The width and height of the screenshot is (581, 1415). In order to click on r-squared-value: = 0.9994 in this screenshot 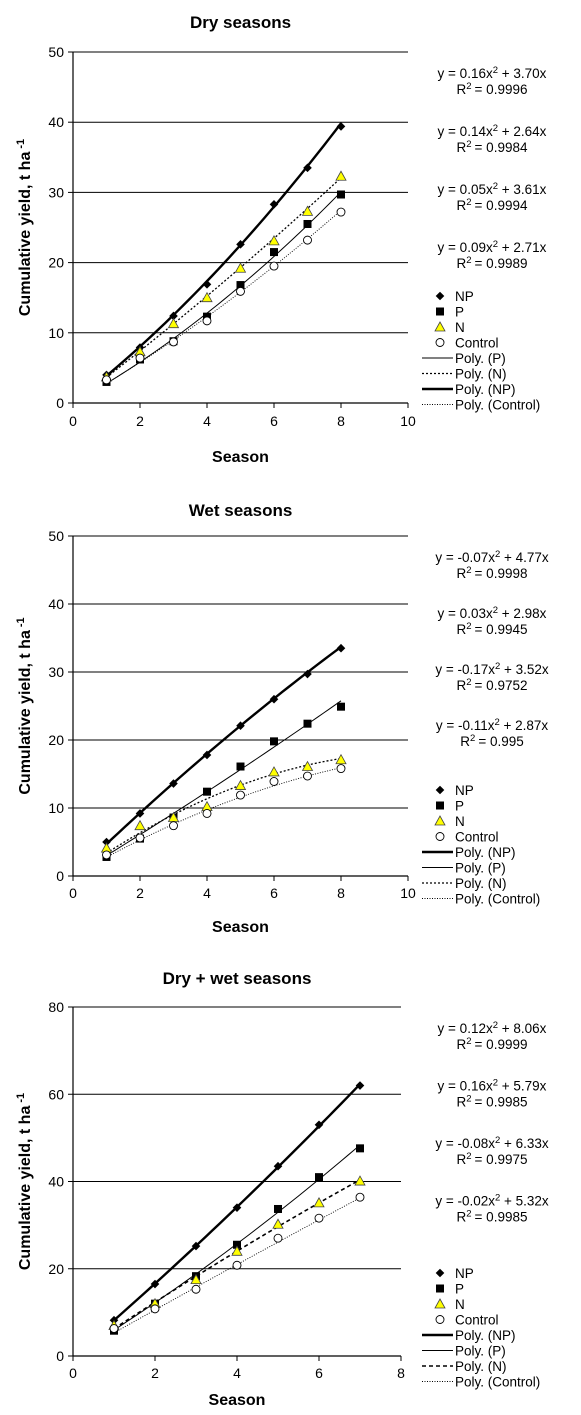, I will do `click(501, 205)`.